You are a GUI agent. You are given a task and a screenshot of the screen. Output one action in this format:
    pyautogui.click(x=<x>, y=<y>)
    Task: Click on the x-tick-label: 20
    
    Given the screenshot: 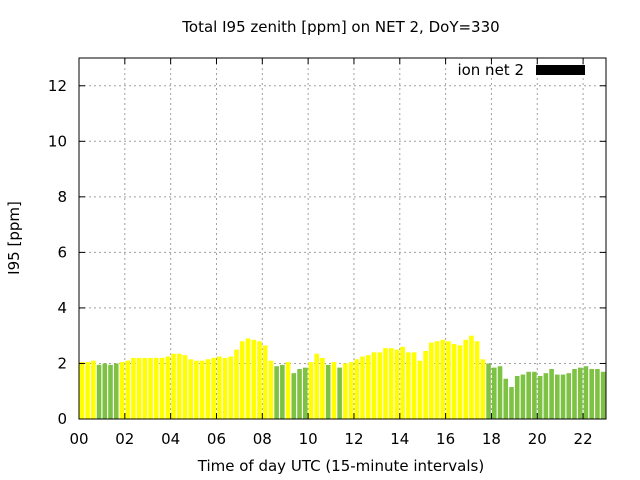 What is the action you would take?
    pyautogui.click(x=537, y=439)
    